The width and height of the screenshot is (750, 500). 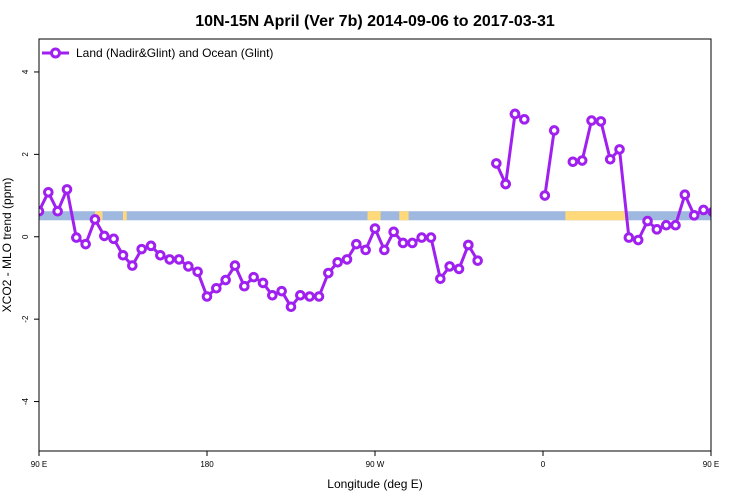 I want to click on y-tick-label: -4, so click(x=25, y=401).